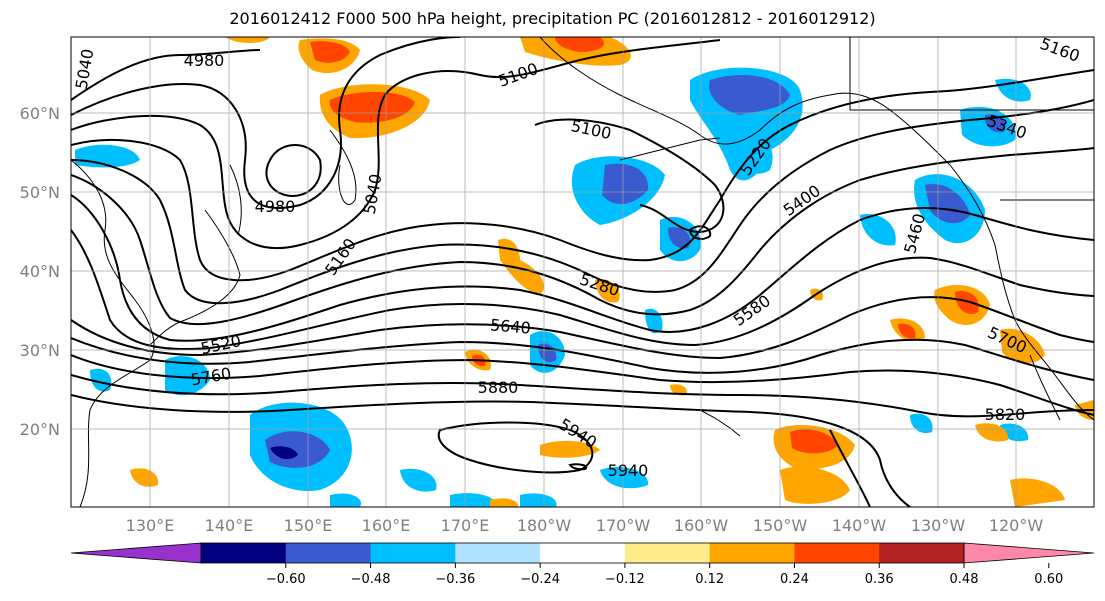 The image size is (1105, 601). I want to click on coastline-aleutians, so click(670, 149).